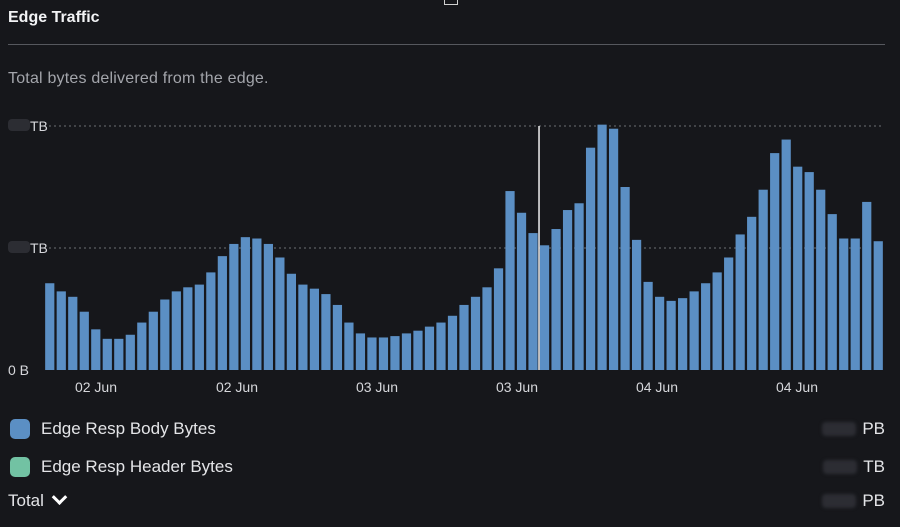 This screenshot has width=900, height=527. Describe the element at coordinates (447, 467) in the screenshot. I see `legend-item-header-bytes: Edge Resp Header Bytes TB` at that location.